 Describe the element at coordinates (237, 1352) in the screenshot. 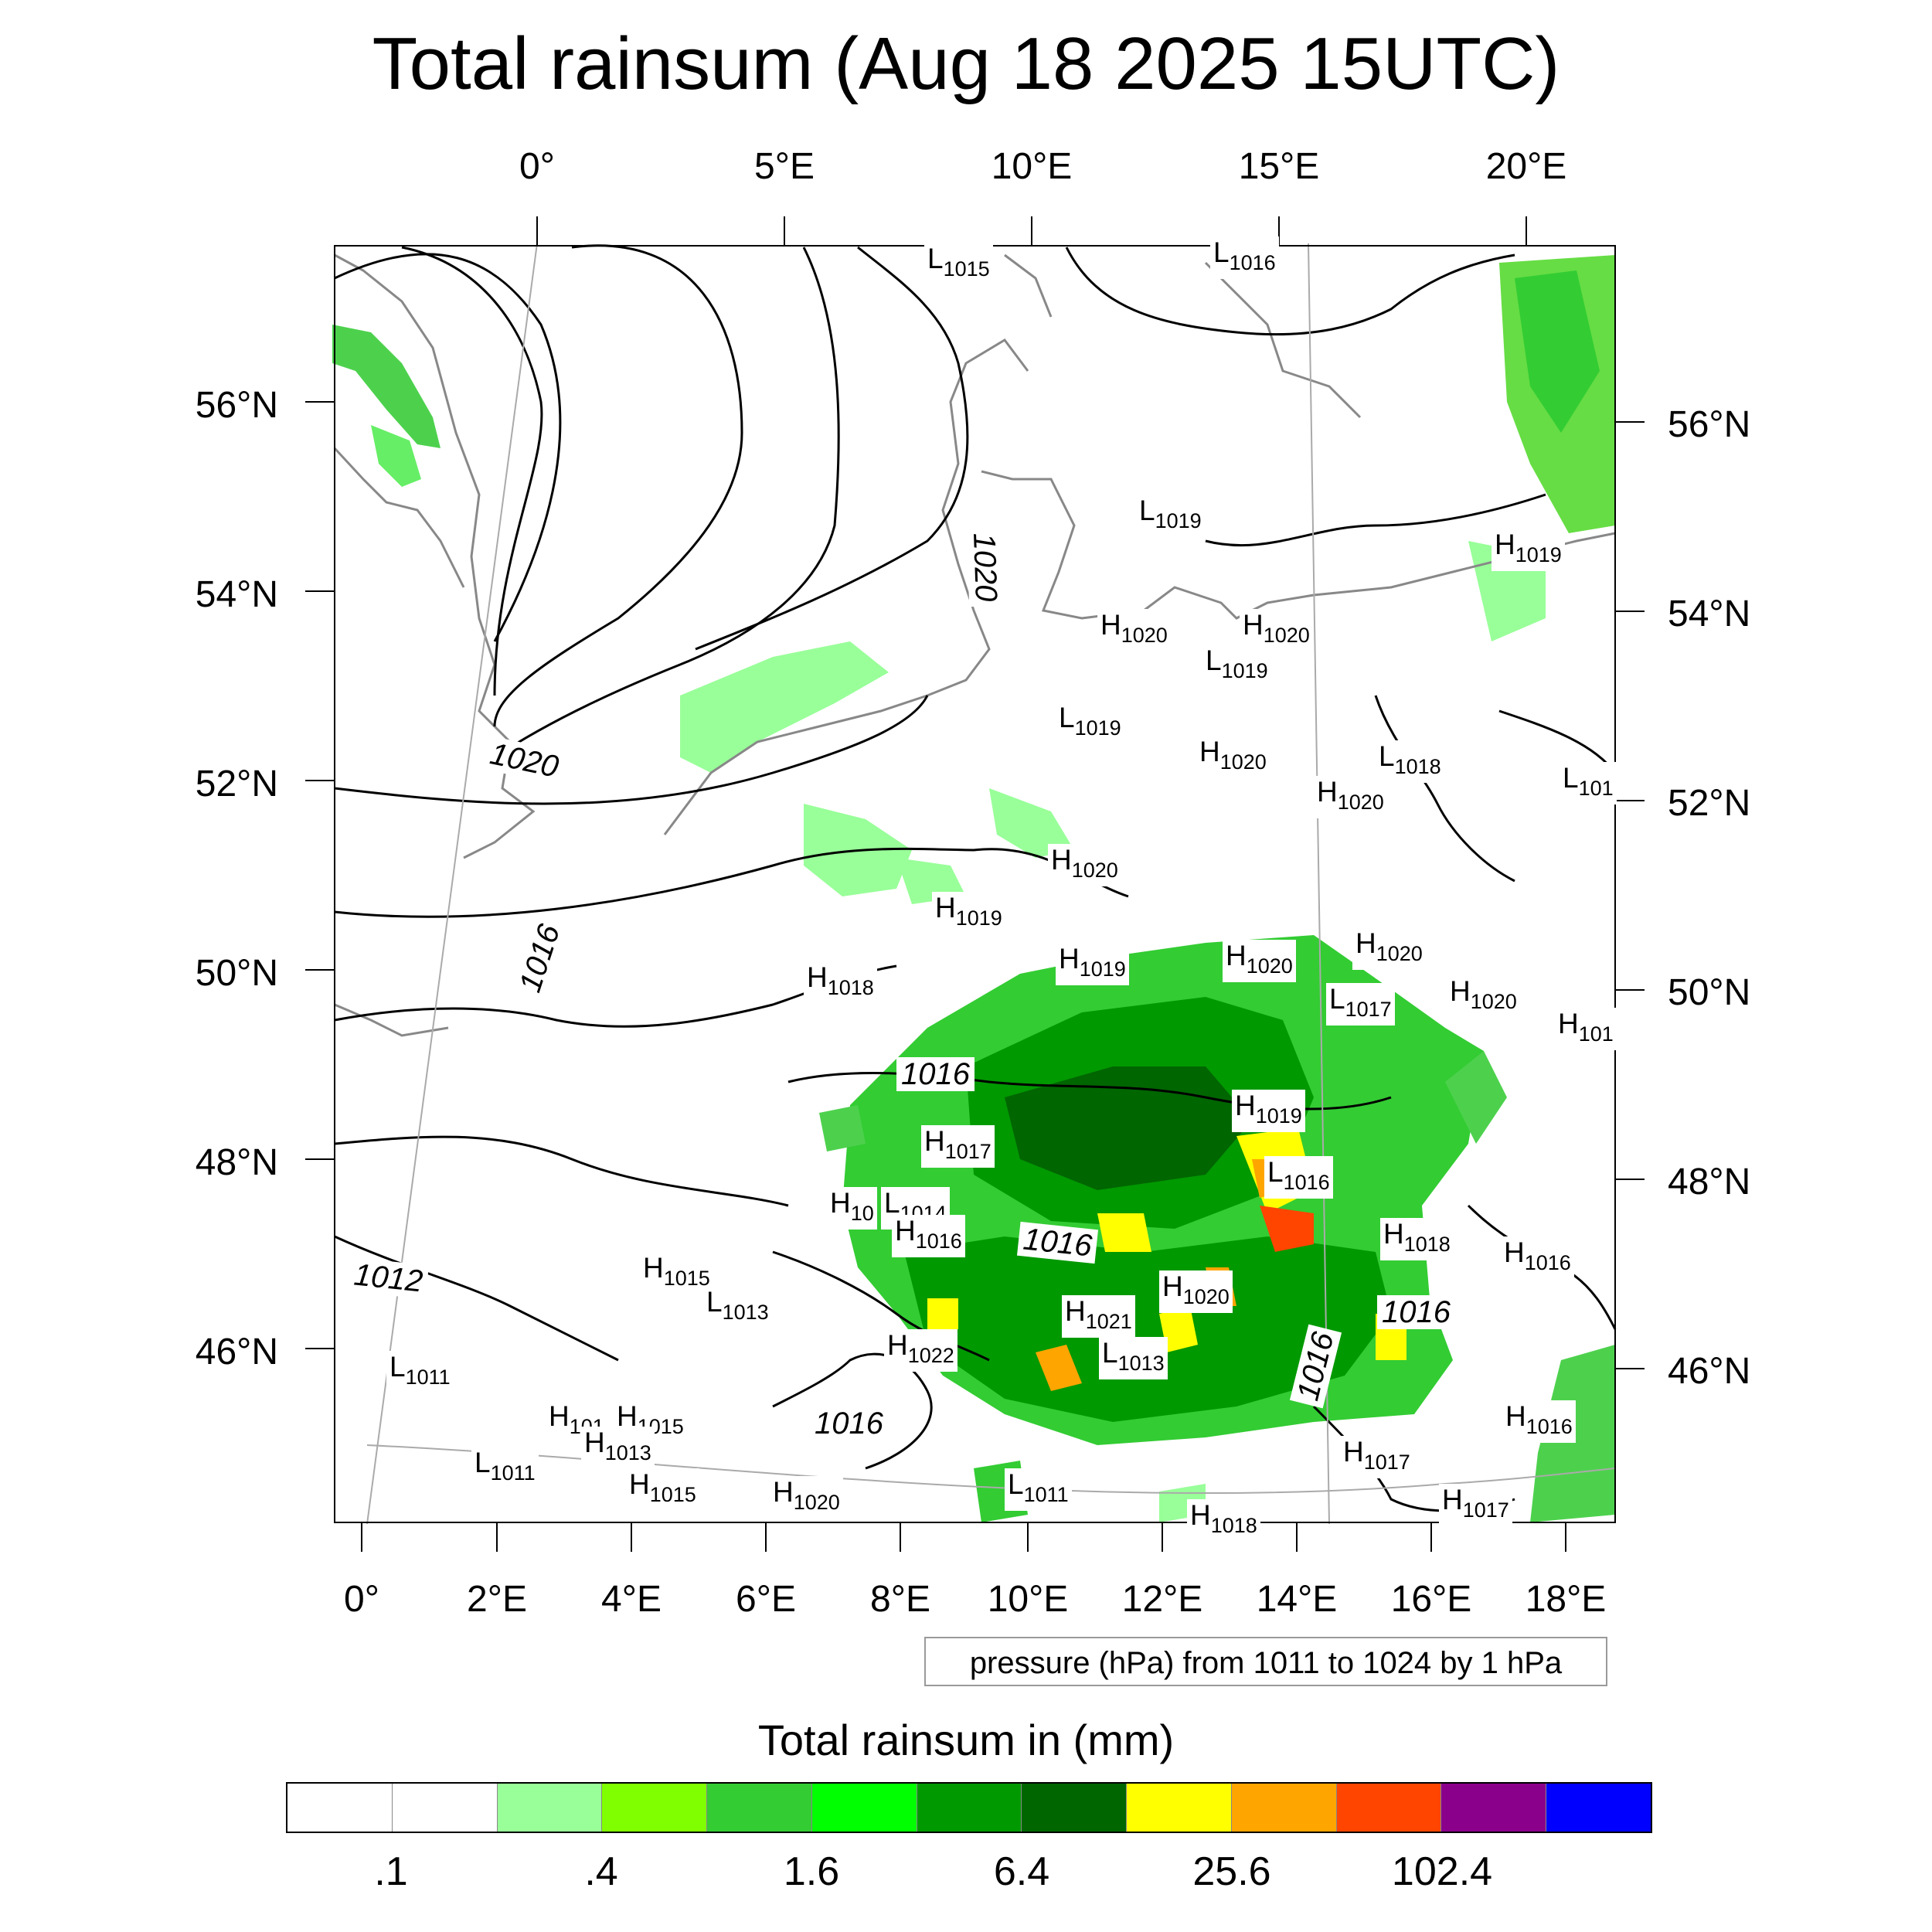

I see `left-lat-label: 46°N` at that location.